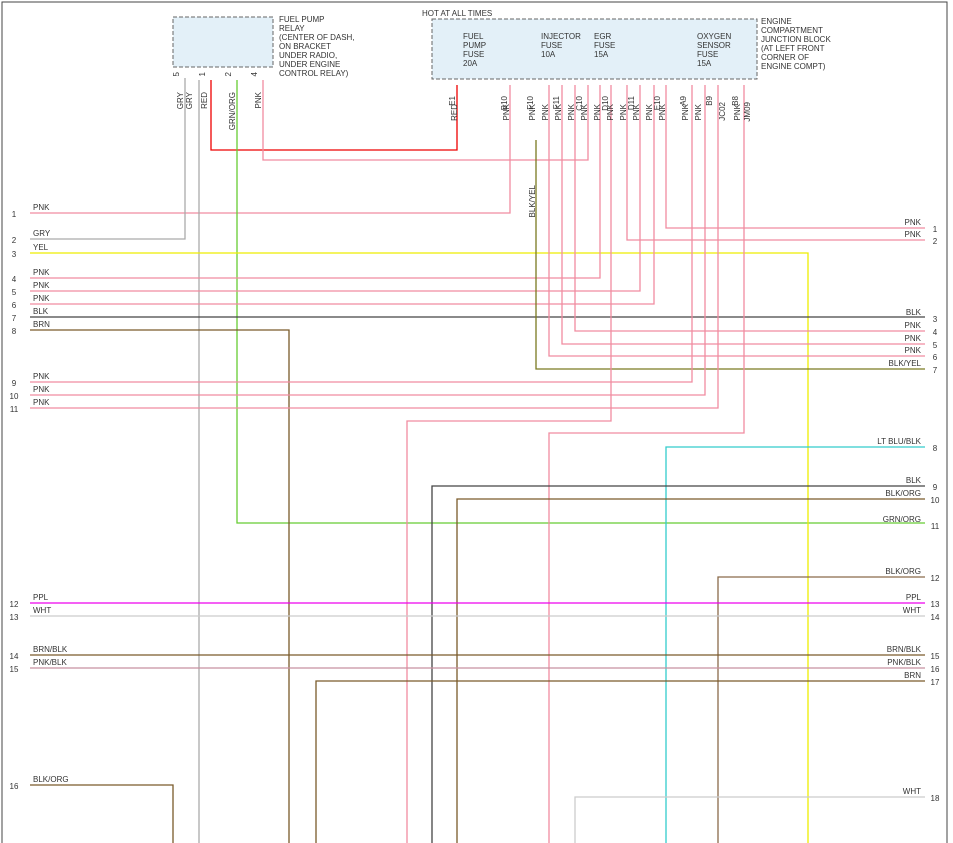  Describe the element at coordinates (314, 73) in the screenshot. I see `relay-label: CONTROL RELAY)` at that location.